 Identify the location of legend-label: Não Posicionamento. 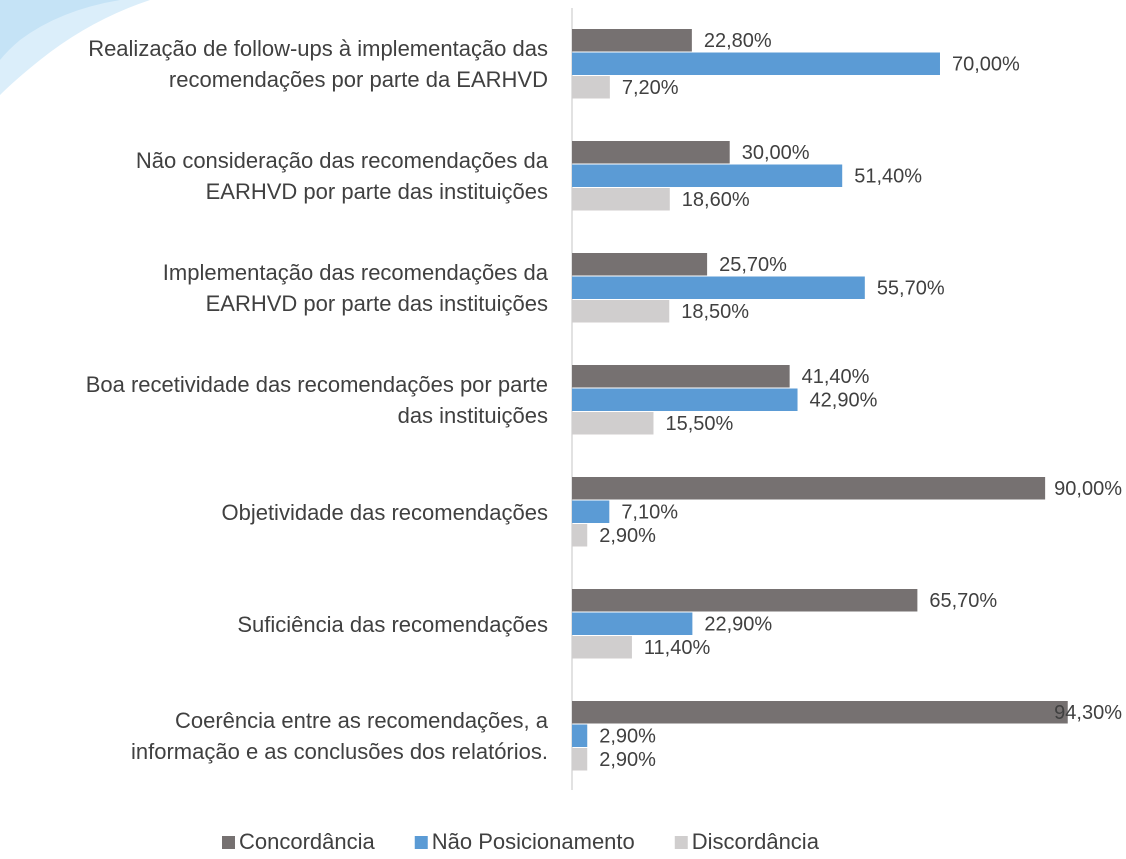
(533, 841).